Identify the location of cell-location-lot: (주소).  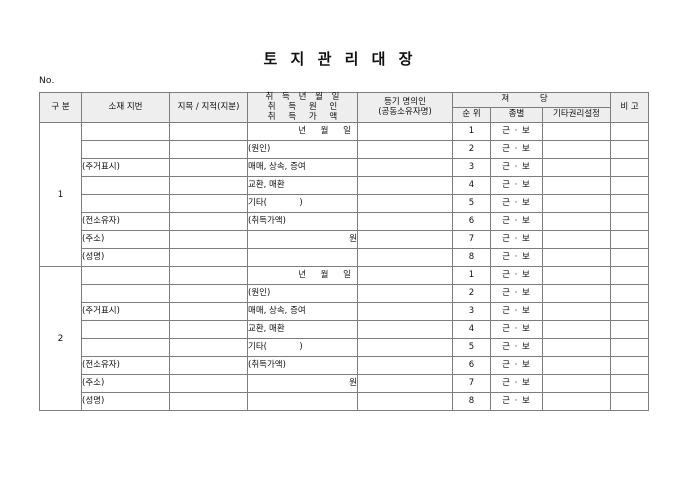
(125, 240).